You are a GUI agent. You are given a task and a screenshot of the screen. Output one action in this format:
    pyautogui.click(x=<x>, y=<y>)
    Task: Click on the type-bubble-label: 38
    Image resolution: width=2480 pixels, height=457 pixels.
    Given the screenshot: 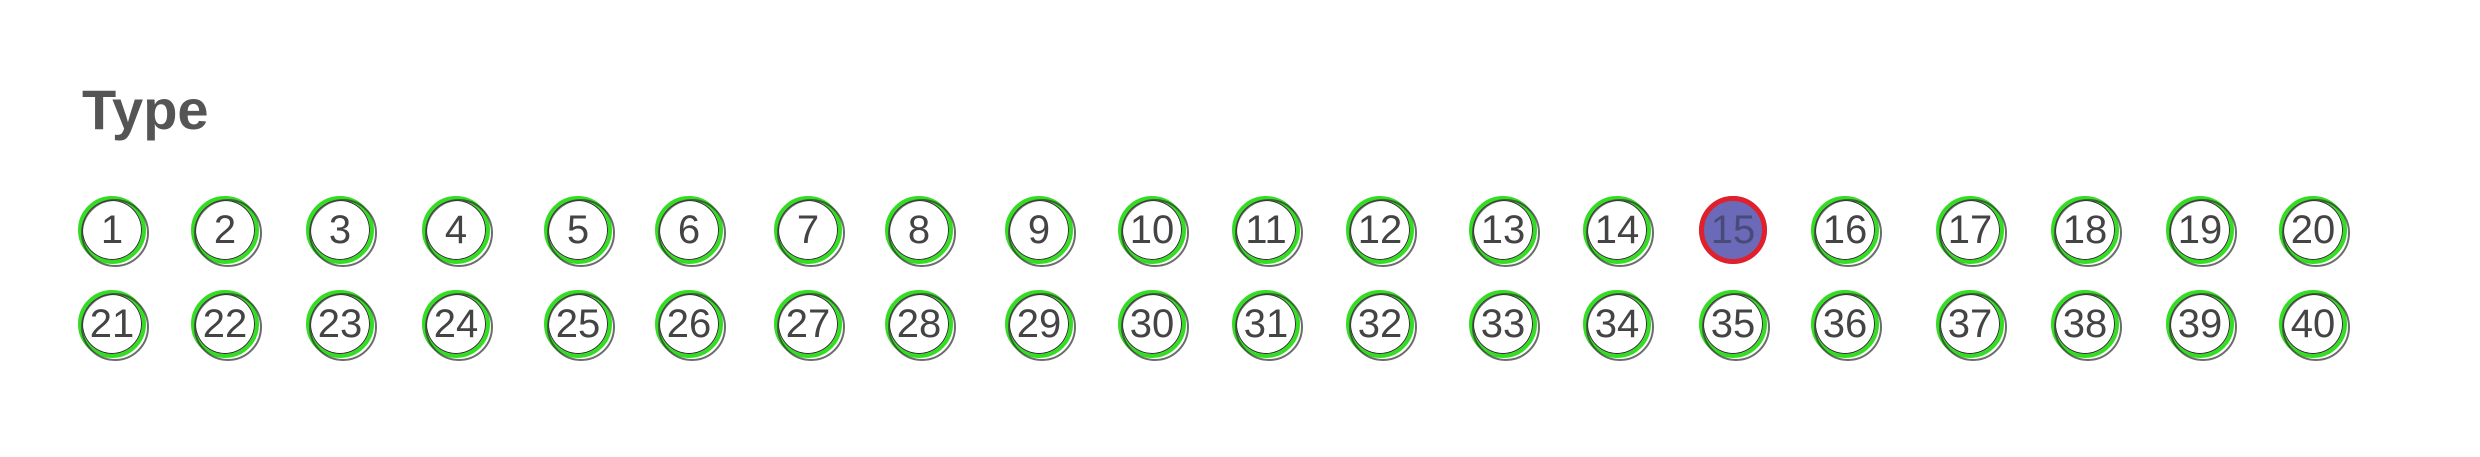 What is the action you would take?
    pyautogui.click(x=2085, y=323)
    